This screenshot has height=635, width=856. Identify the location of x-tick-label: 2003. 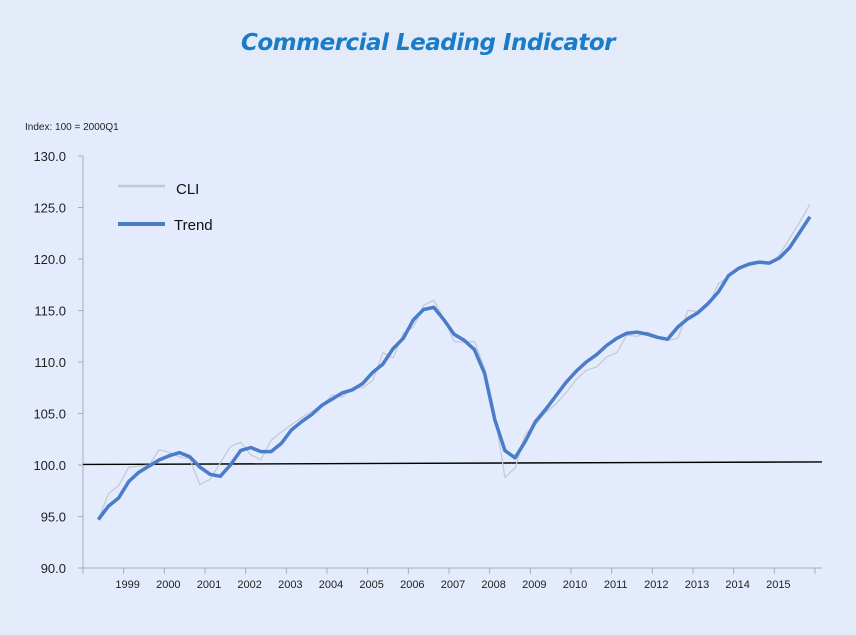
(290, 585).